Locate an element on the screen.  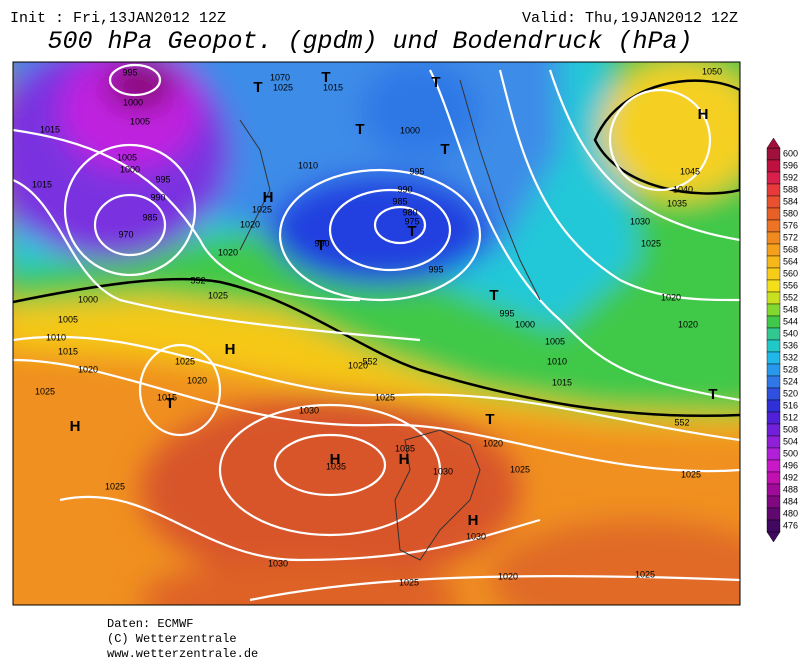
colorbar-label: 544 is located at coordinates (790, 321).